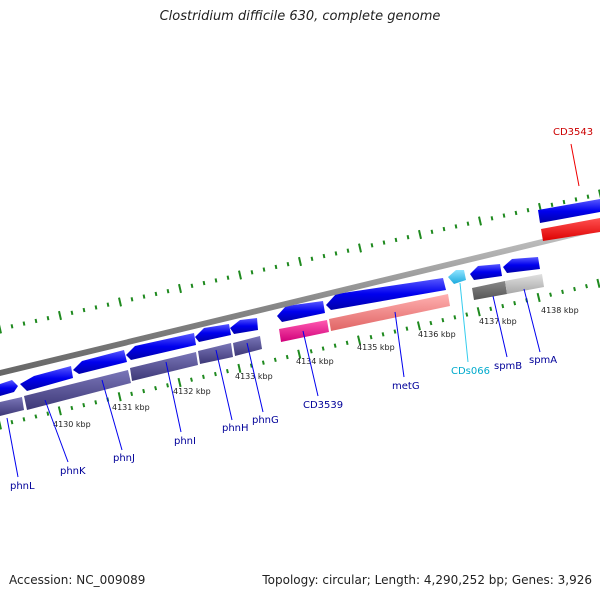 This screenshot has width=600, height=600. I want to click on gene-label-CD3543: CD3543, so click(573, 132).